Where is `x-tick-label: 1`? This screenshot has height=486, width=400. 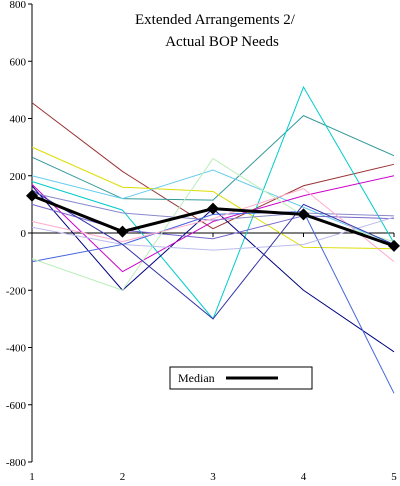 x-tick-label: 1 is located at coordinates (32, 477).